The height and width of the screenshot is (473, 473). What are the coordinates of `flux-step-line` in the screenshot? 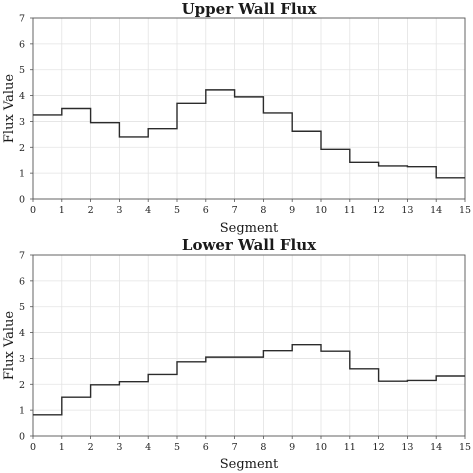 It's located at (249, 380).